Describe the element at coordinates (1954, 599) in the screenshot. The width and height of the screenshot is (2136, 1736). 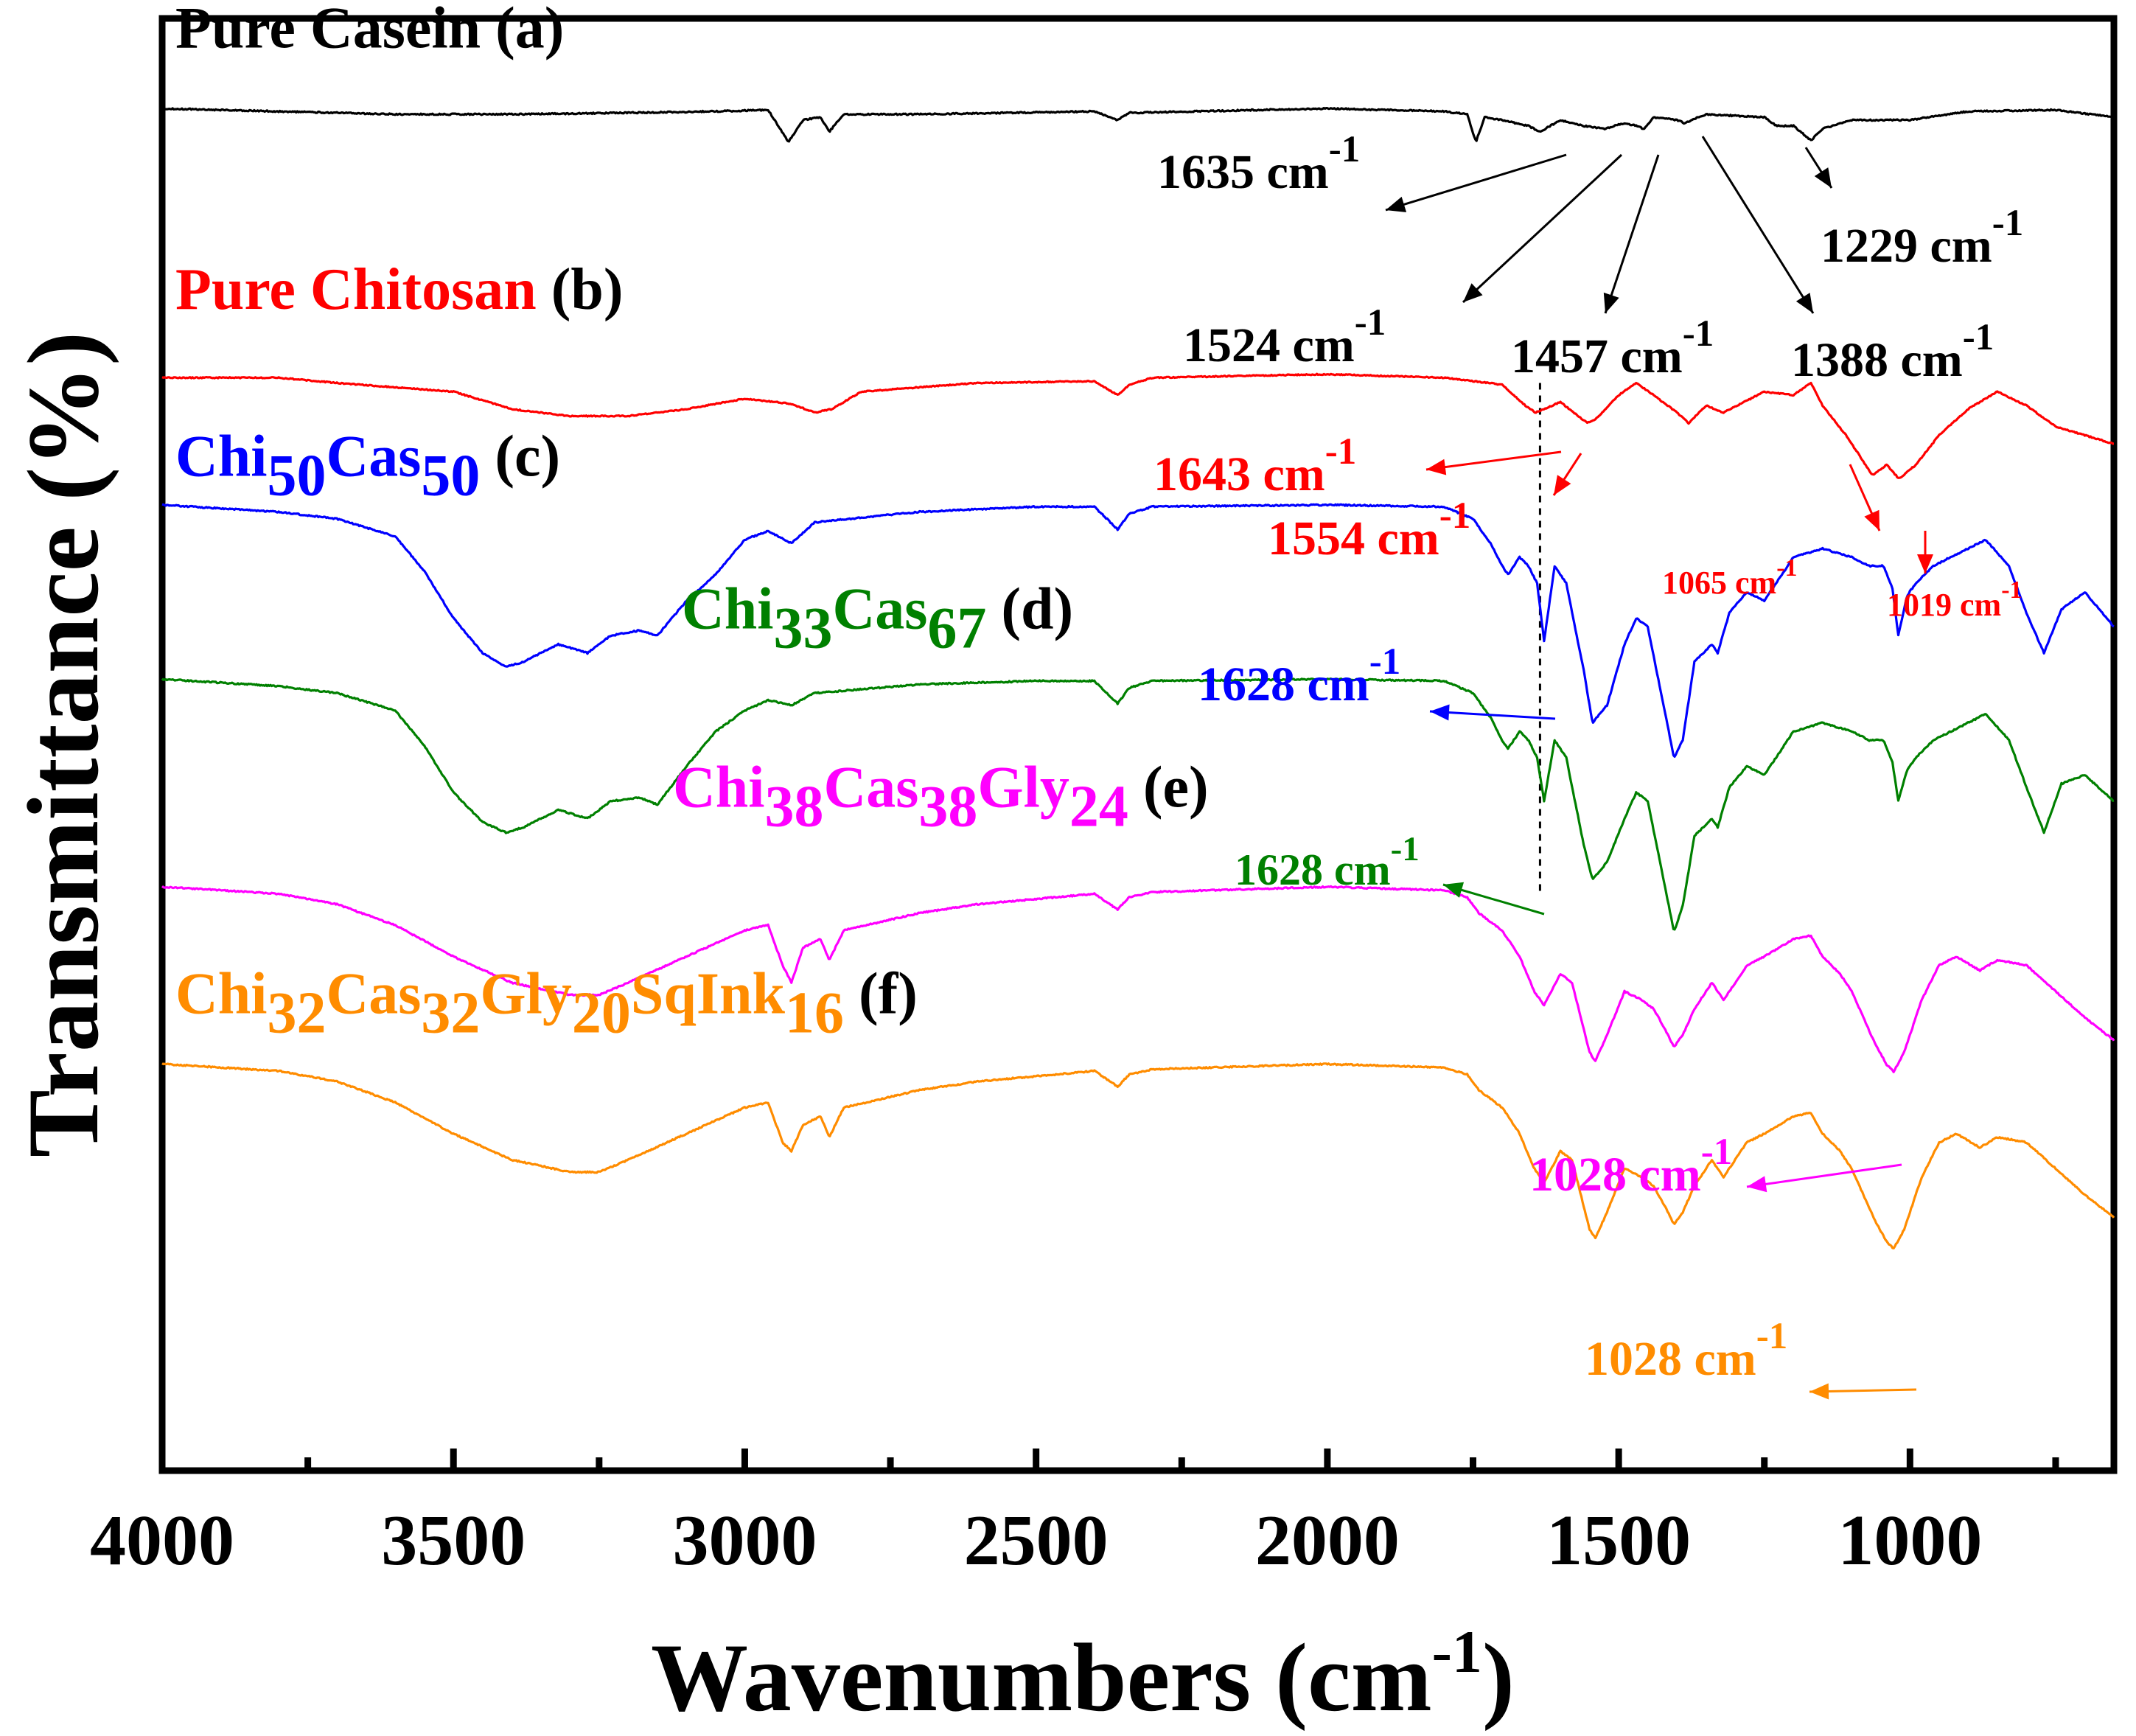
I see `peak-annotation-label: 1019 cm-1` at that location.